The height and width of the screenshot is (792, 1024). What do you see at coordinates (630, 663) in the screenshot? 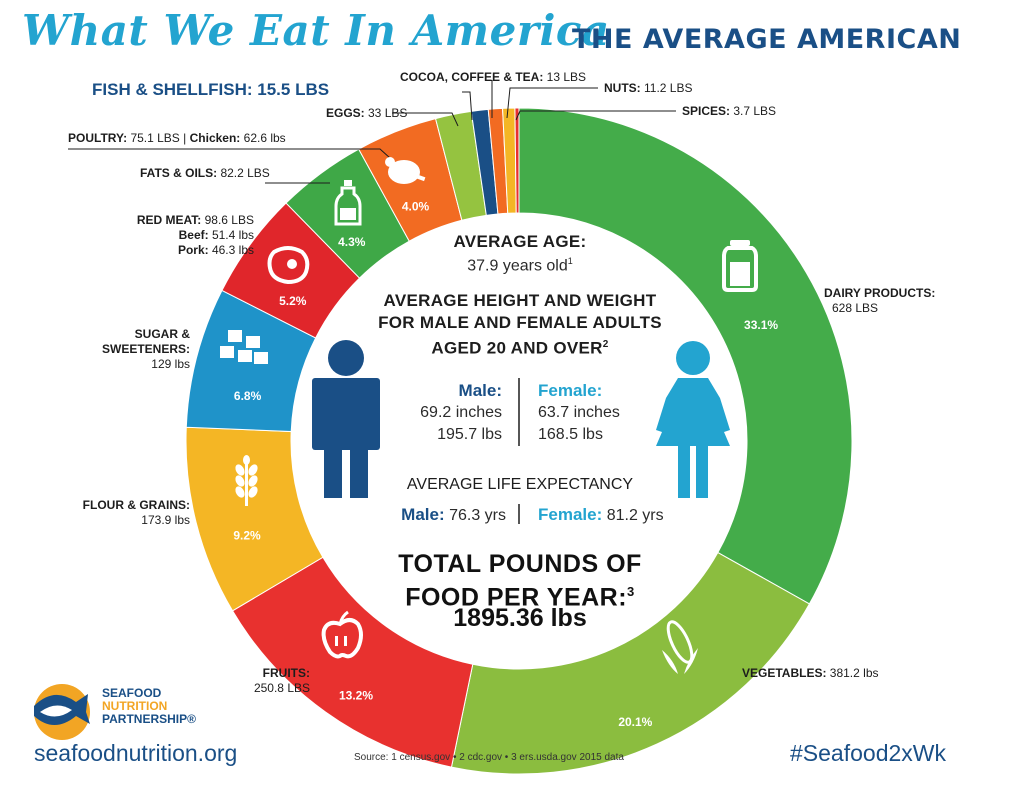
I see `segment-vegetables` at bounding box center [630, 663].